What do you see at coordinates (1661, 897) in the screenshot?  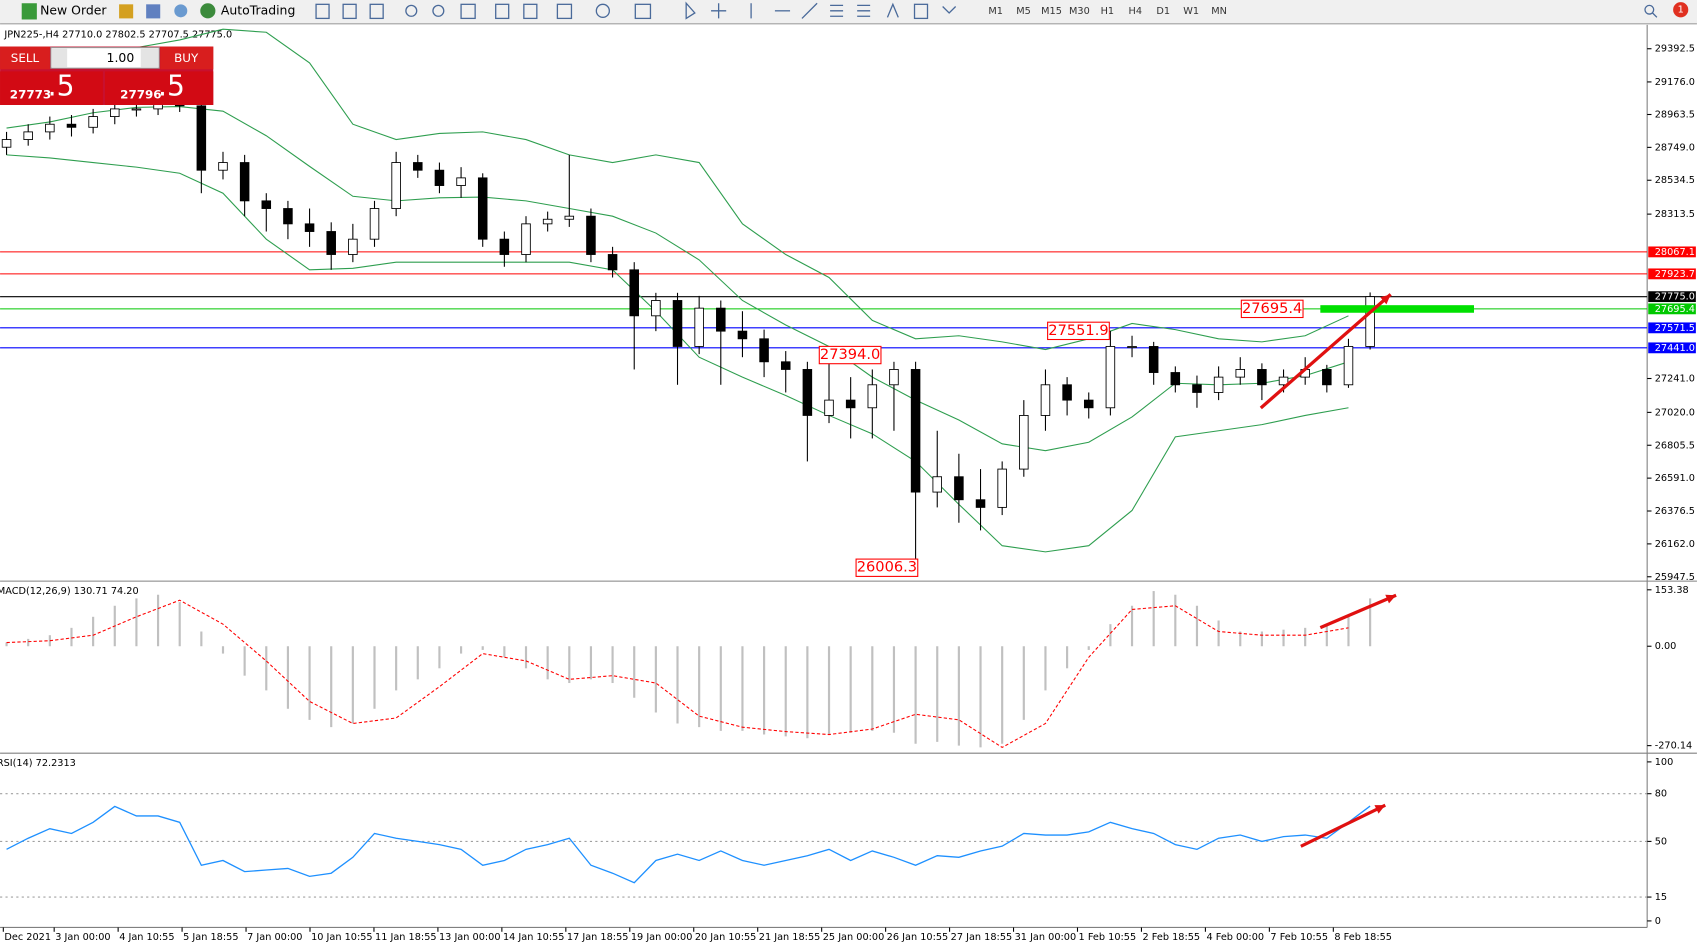 I see `y-tick-label: 15` at bounding box center [1661, 897].